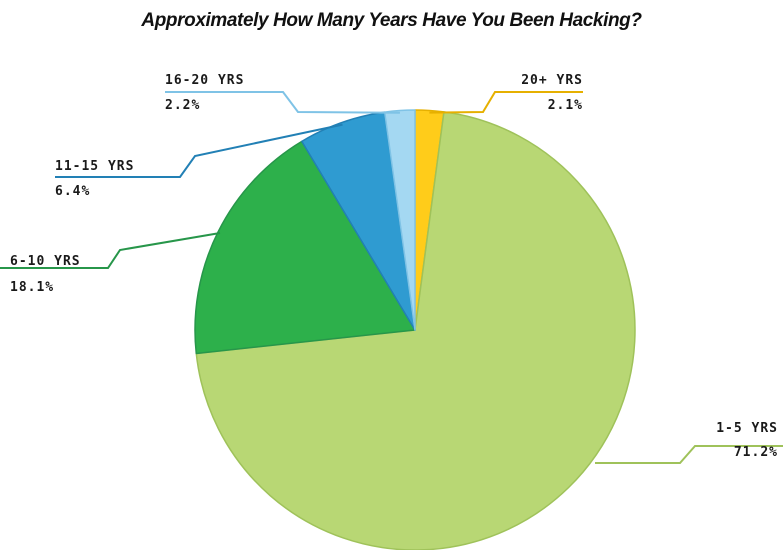  Describe the element at coordinates (110, 250) in the screenshot. I see `leader-line-6-10-yrs` at that location.